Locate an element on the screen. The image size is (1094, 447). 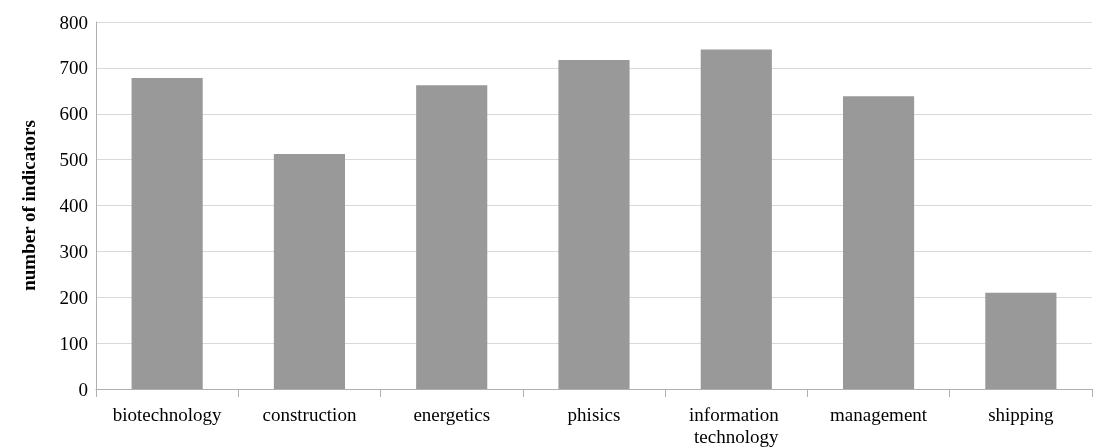
y-axis-title: number of indicators is located at coordinates (28, 205).